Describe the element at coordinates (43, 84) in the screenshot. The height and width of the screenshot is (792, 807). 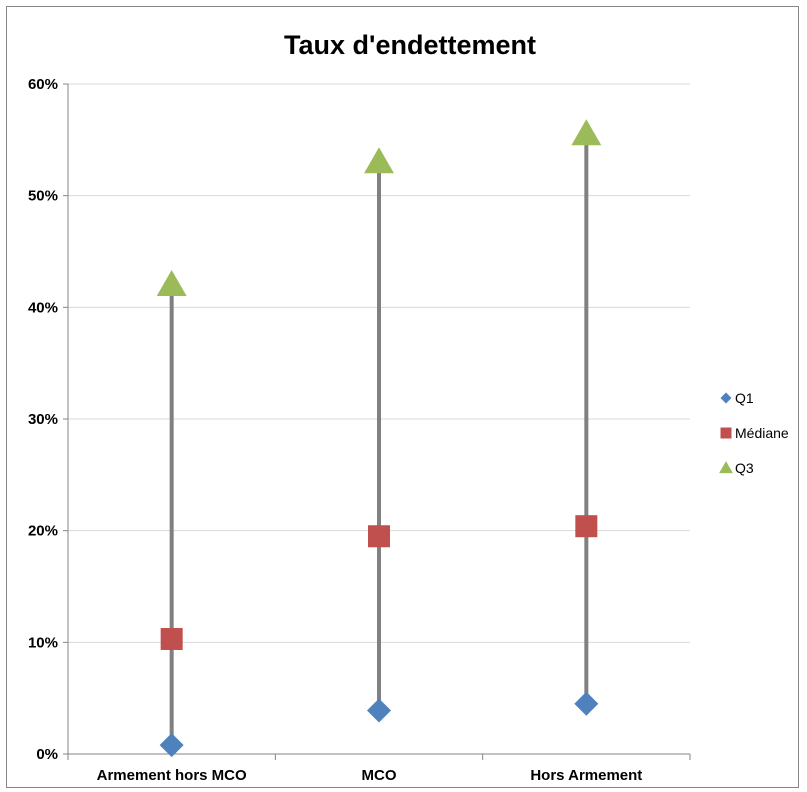
I see `y-tick-label: 60%` at that location.